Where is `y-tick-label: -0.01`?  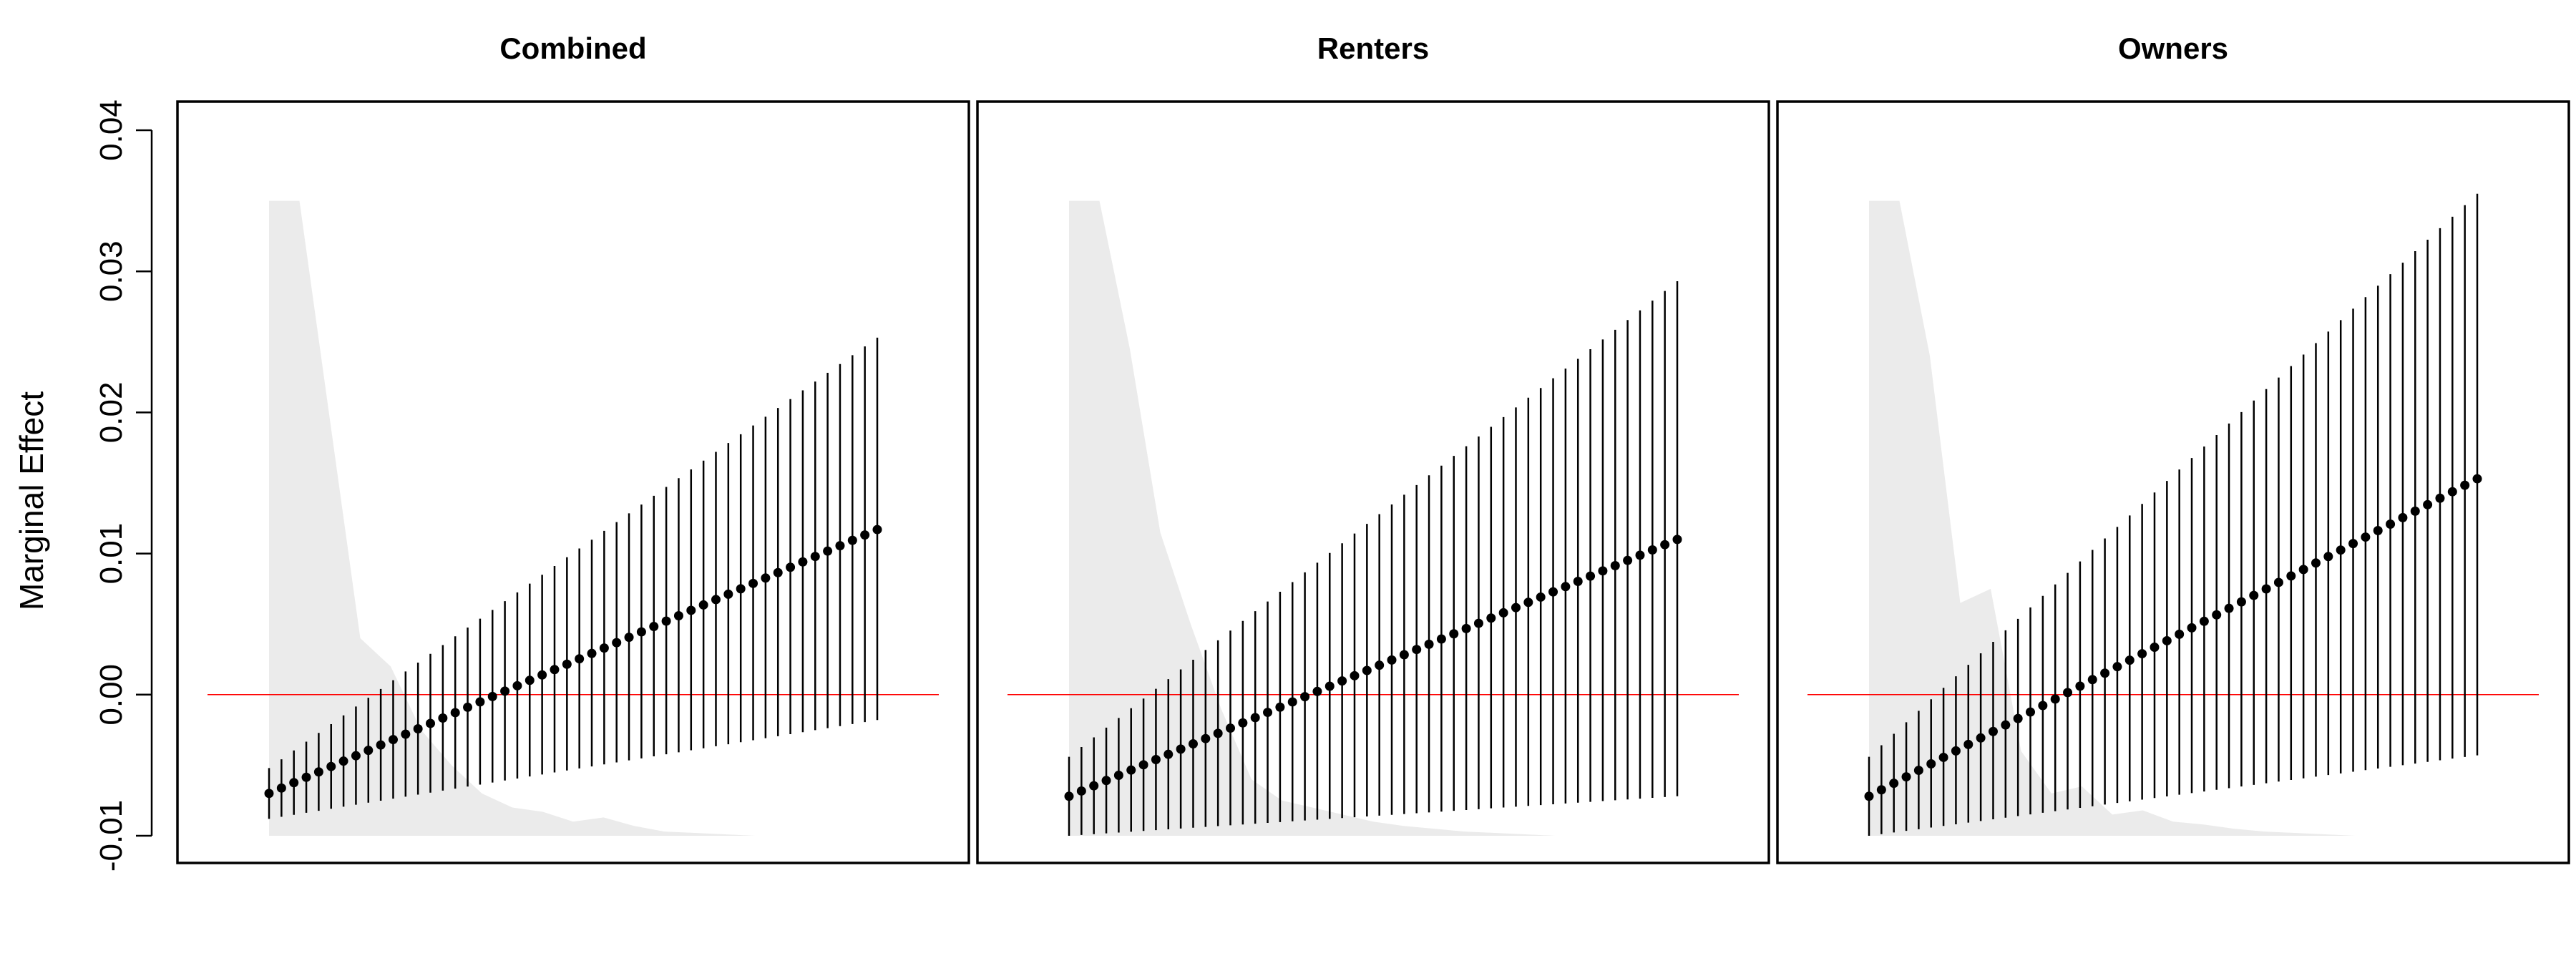 y-tick-label: -0.01 is located at coordinates (111, 836).